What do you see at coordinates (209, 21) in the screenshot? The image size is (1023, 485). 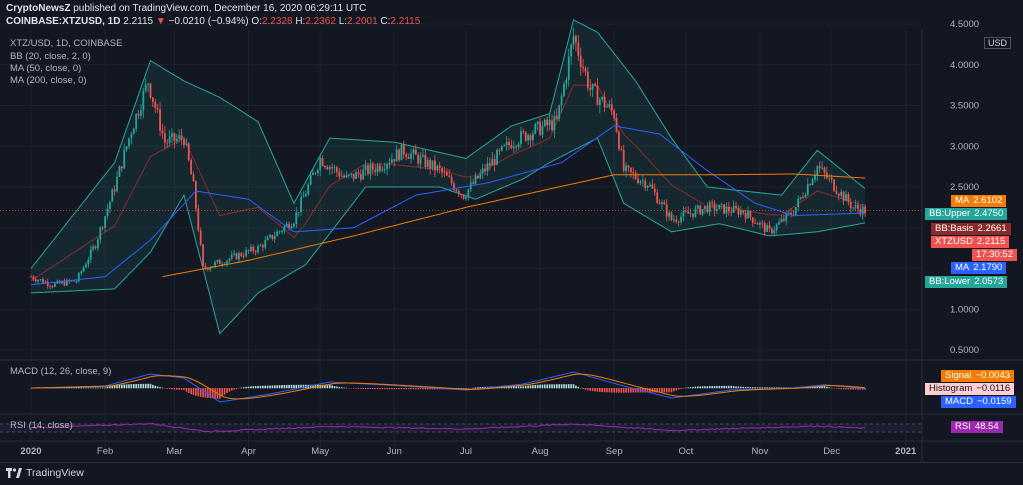 I see `change-value: −0.0210 (−0.94%)` at bounding box center [209, 21].